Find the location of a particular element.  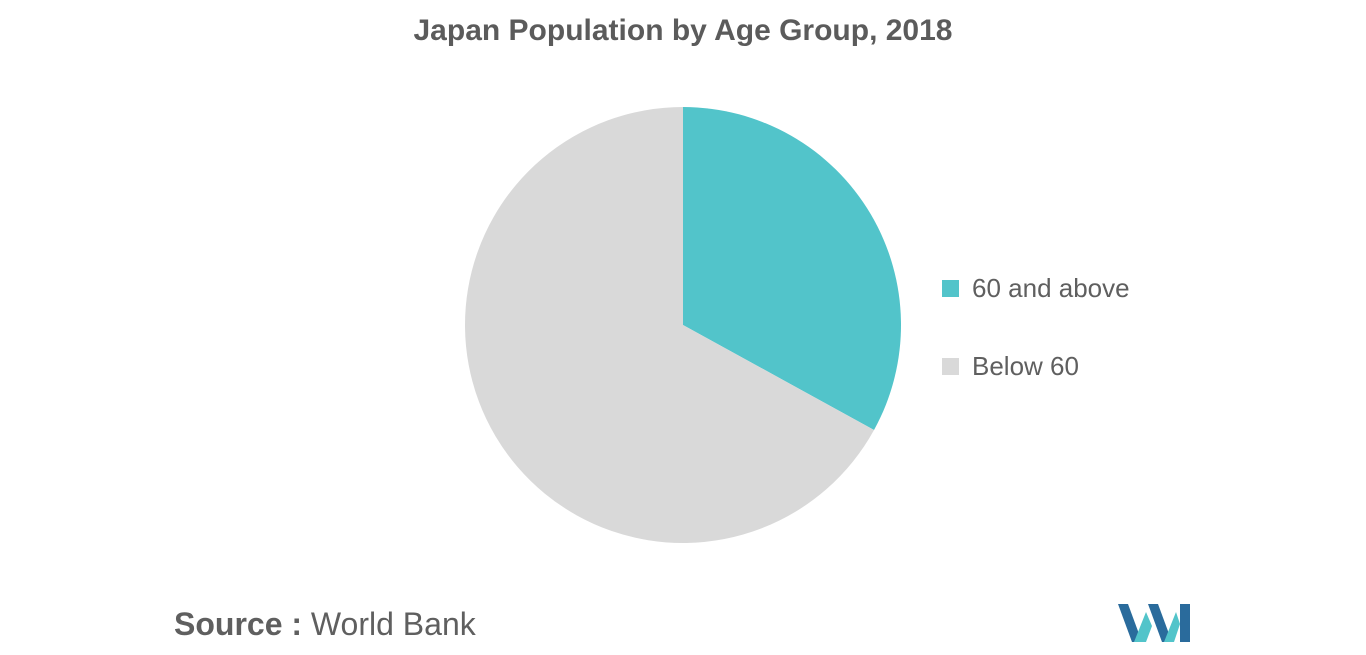

logo-middle-stroke is located at coordinates (1160, 623).